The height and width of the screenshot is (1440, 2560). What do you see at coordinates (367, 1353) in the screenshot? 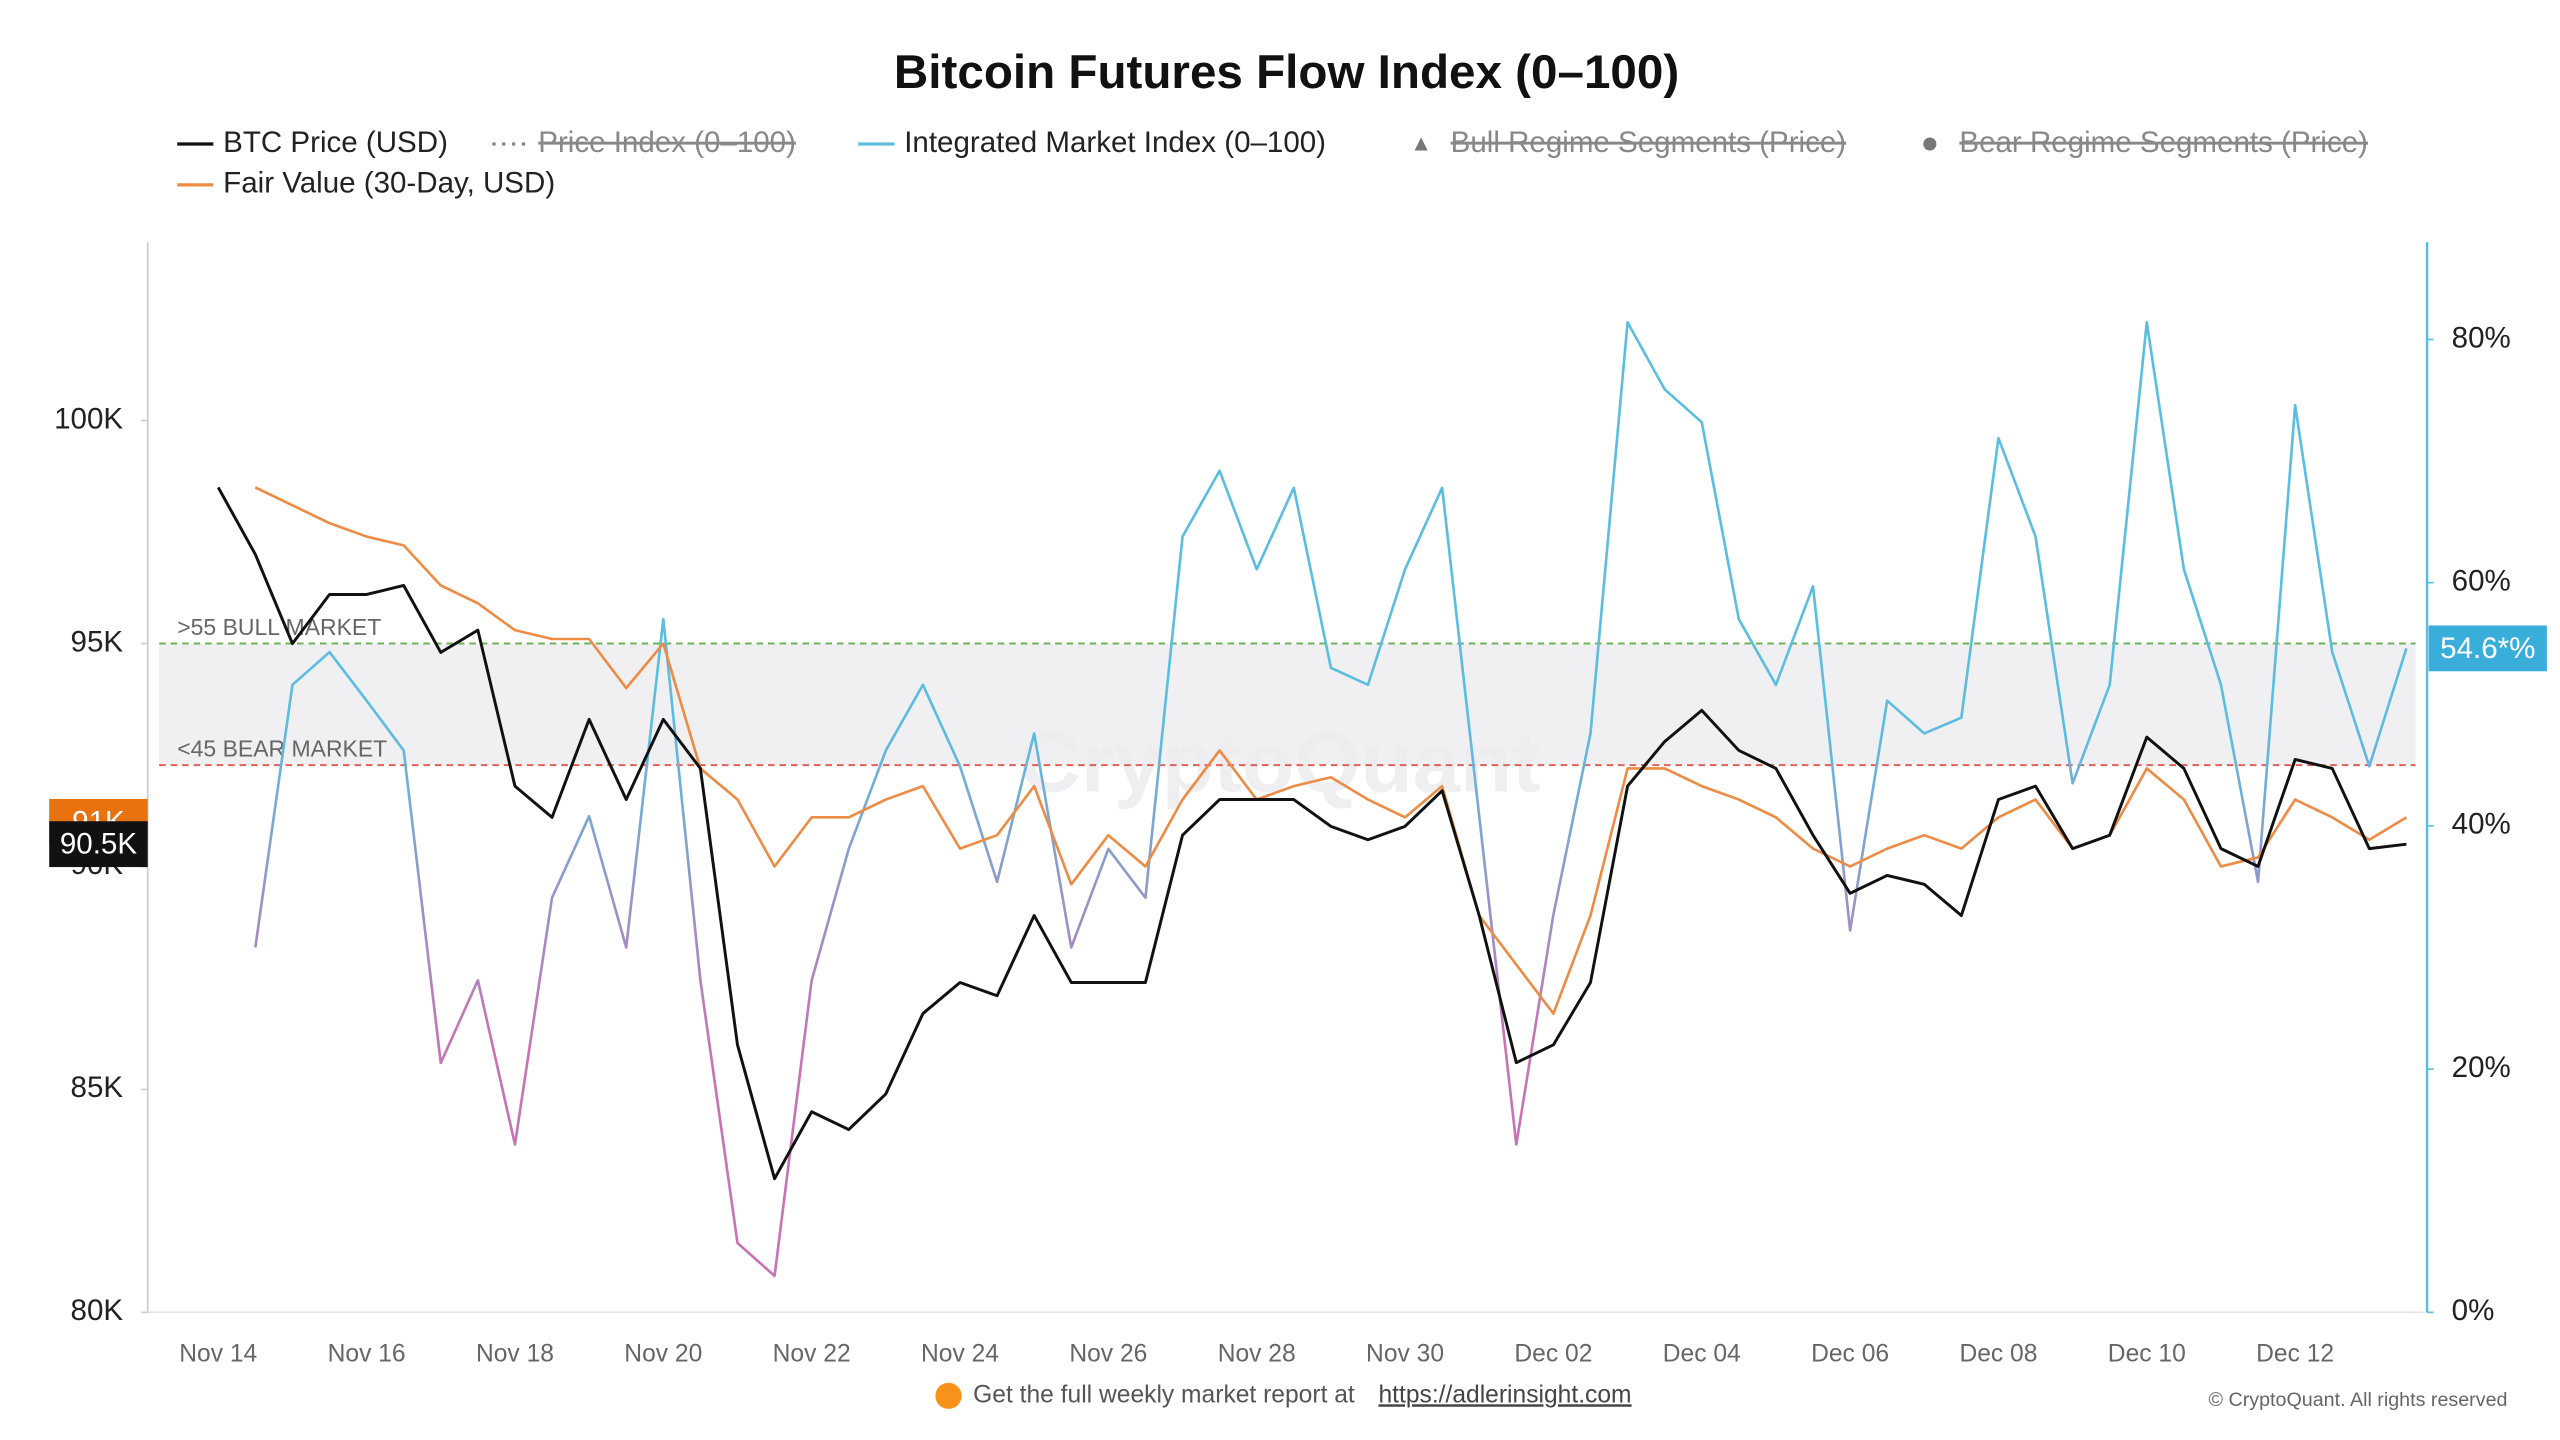
I see `x-tick-label: Nov 16` at bounding box center [367, 1353].